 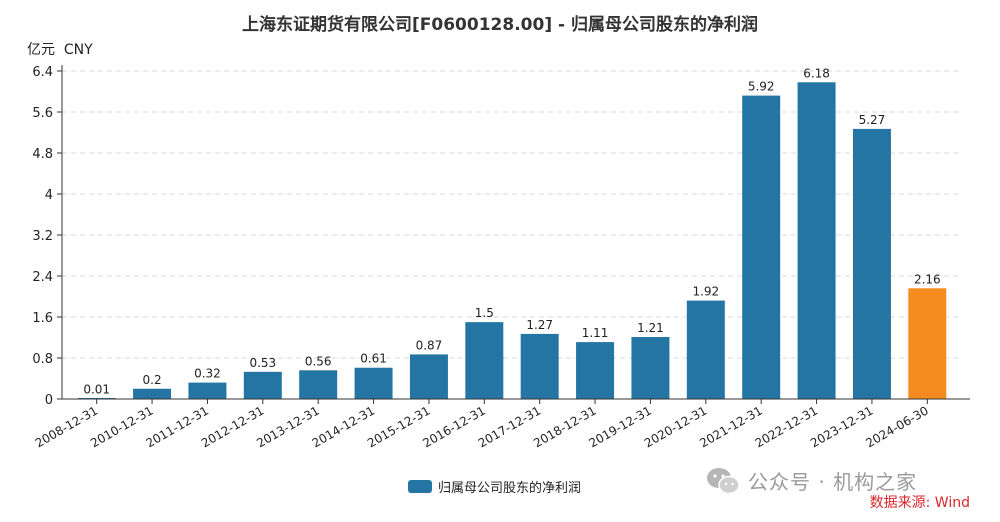 What do you see at coordinates (927, 279) in the screenshot?
I see `bar-value-label: 2.16` at bounding box center [927, 279].